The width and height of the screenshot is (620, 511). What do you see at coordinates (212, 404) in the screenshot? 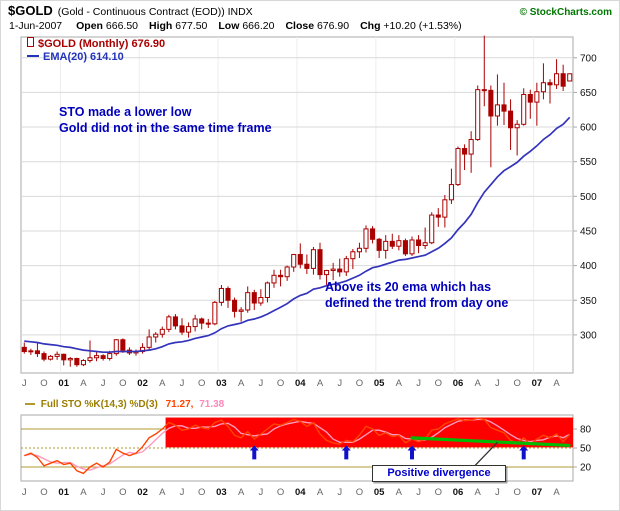
I see `indicator-d-value: 71.38` at bounding box center [212, 404].